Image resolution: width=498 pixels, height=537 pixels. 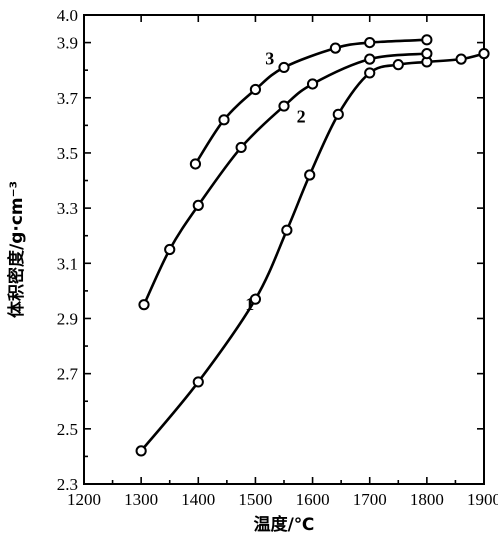 What do you see at coordinates (67, 263) in the screenshot?
I see `y-tick-label-4: 3.1` at bounding box center [67, 263].